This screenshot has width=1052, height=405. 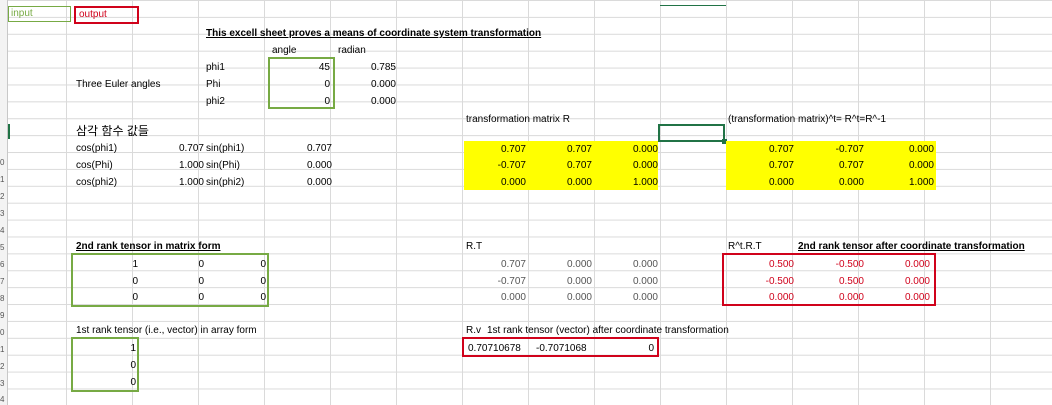 What do you see at coordinates (39, 14) in the screenshot?
I see `input-legend: input` at bounding box center [39, 14].